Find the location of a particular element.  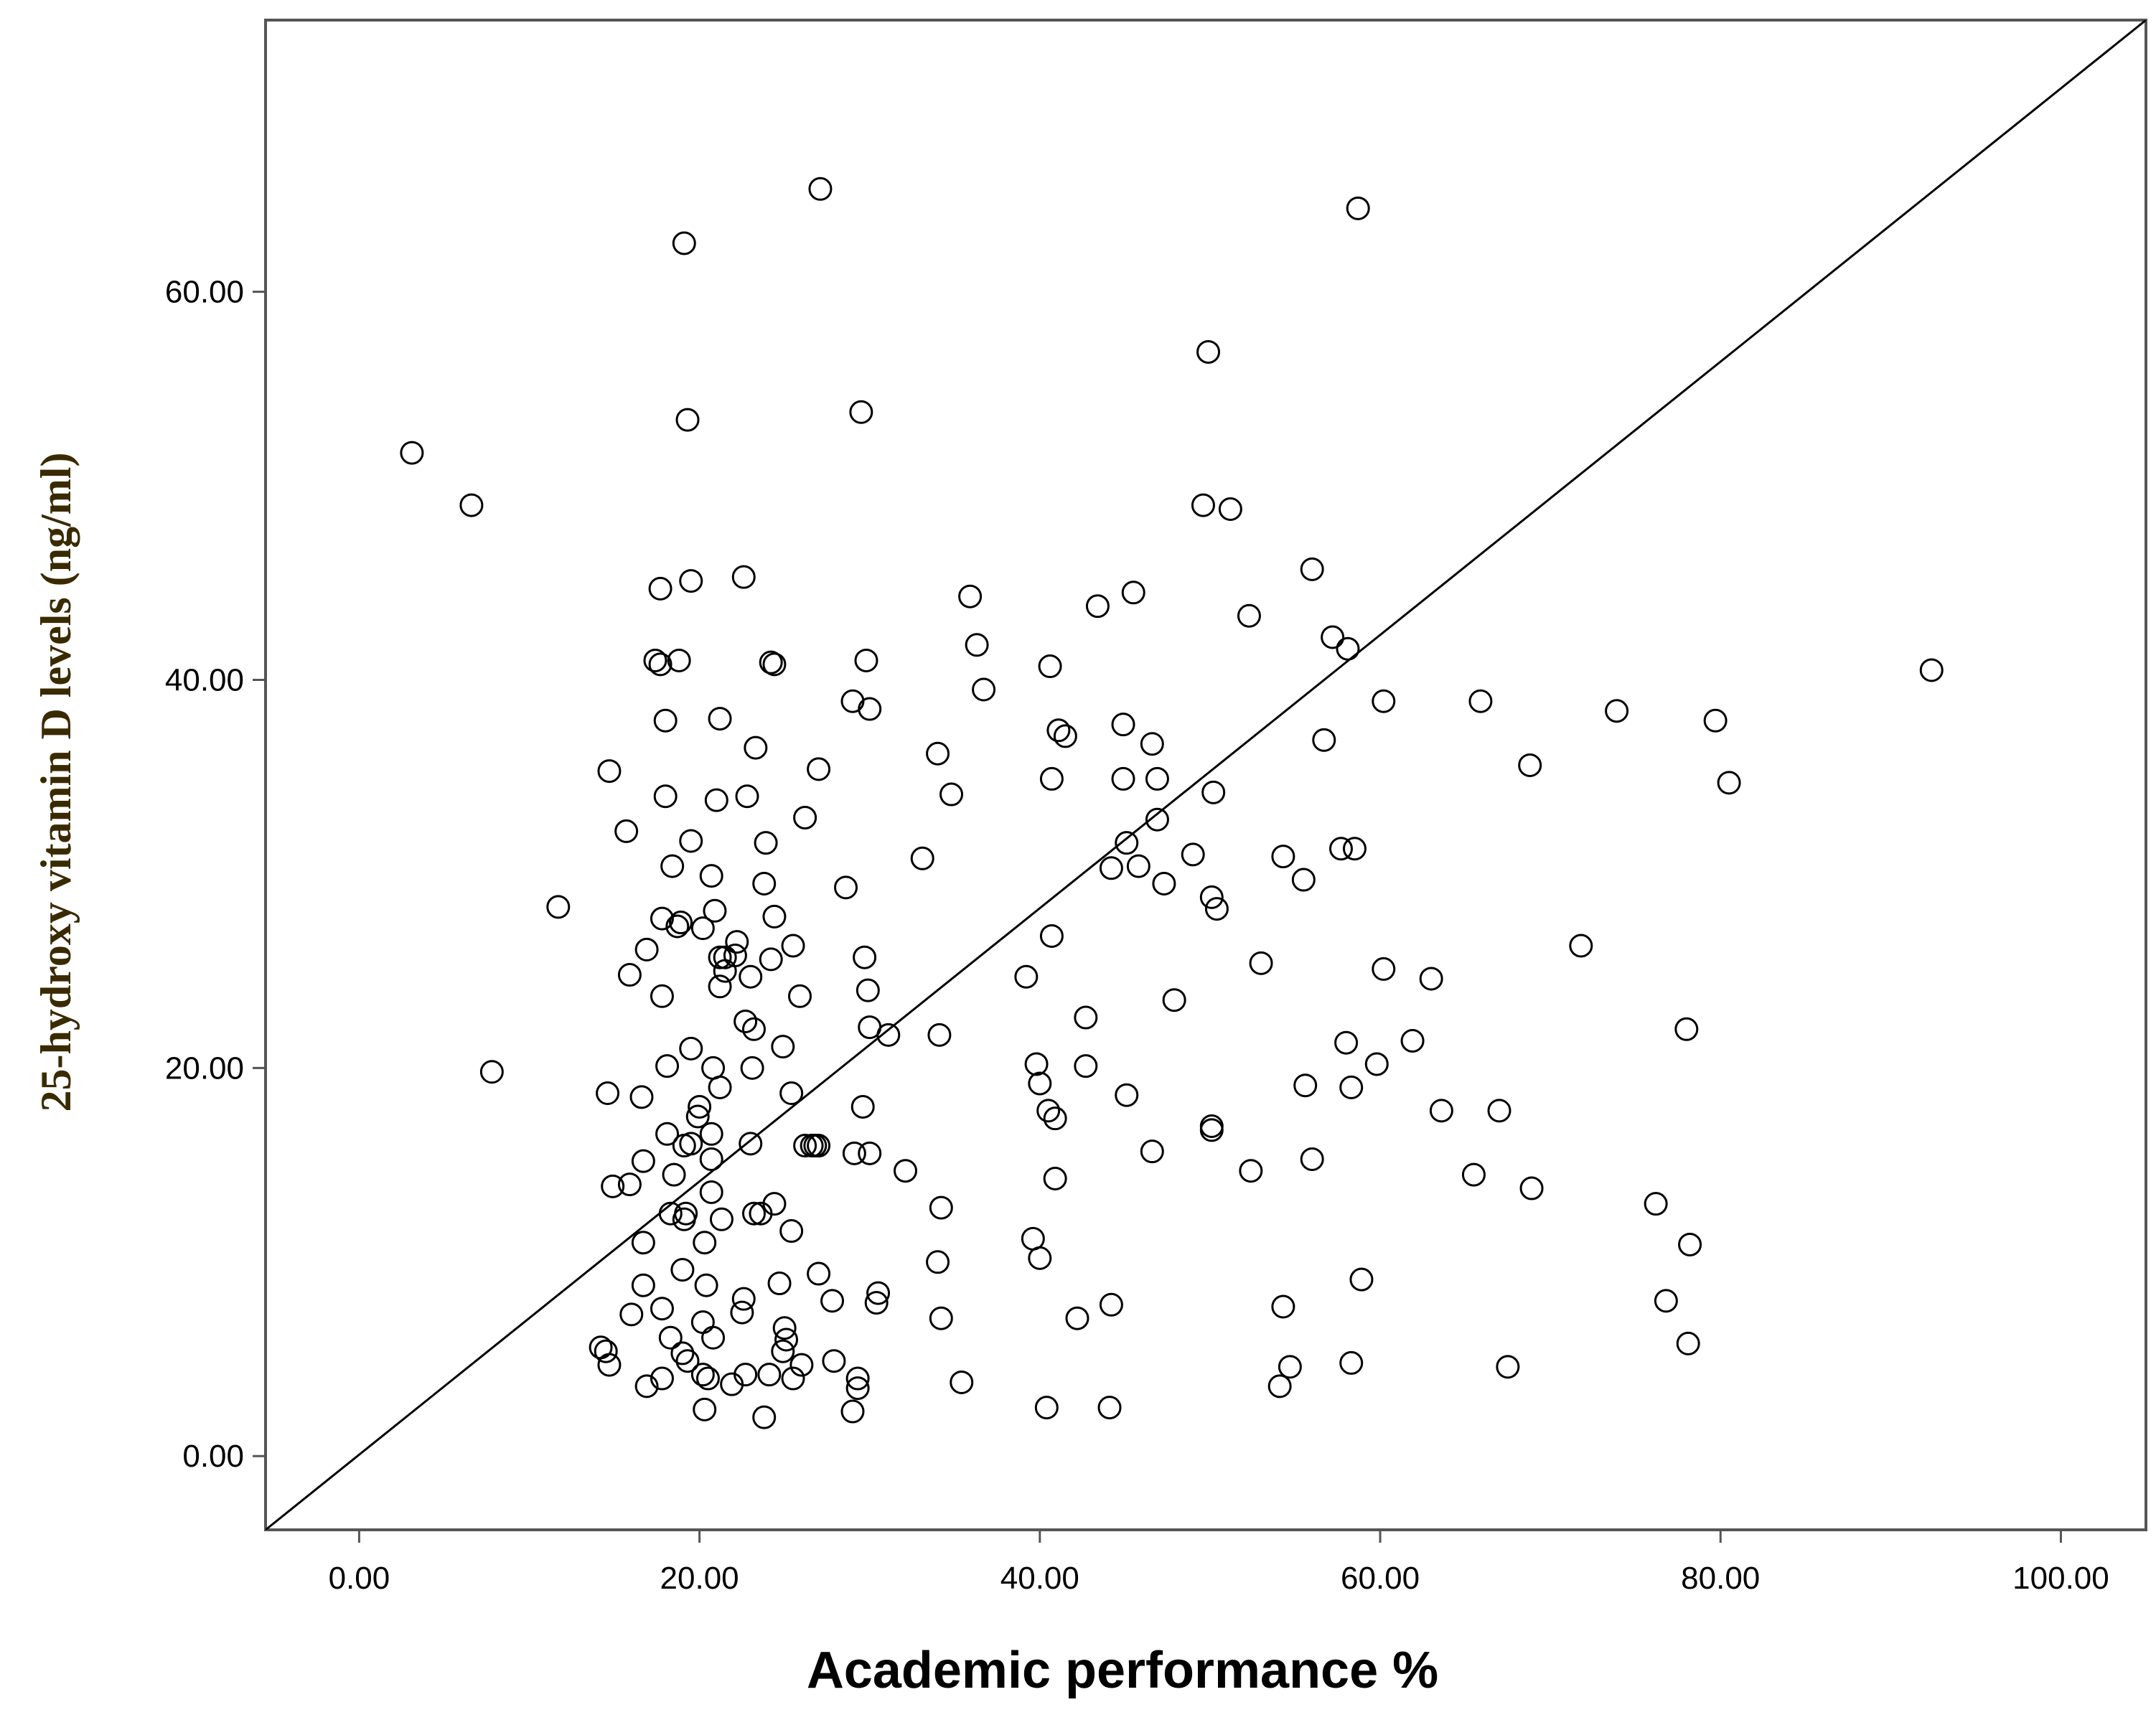

y-axis-title: 25-hydroxy vitamin D levels (ng/ml) is located at coordinates (56, 782).